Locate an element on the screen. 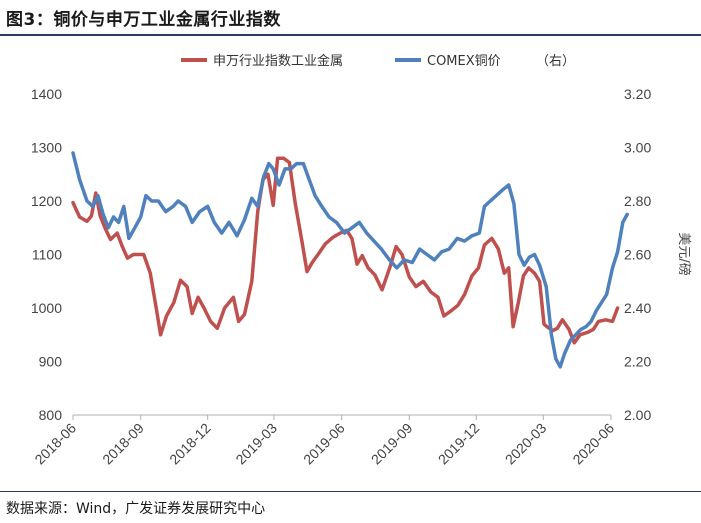  x-tick-label: 2020-03 is located at coordinates (526, 444).